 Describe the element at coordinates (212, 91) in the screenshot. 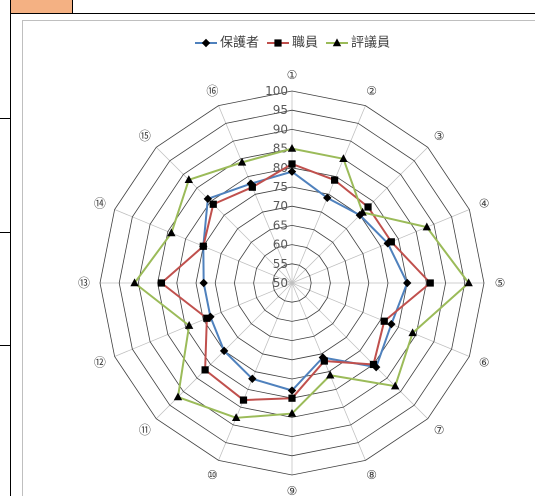

I see `category-label: ⑯` at that location.